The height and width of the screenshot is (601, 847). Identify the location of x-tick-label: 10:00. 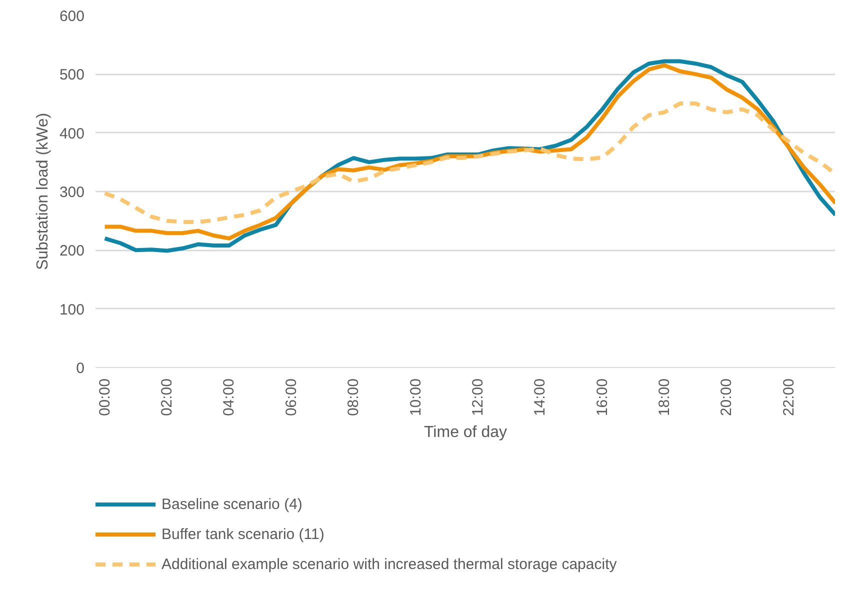
(415, 397).